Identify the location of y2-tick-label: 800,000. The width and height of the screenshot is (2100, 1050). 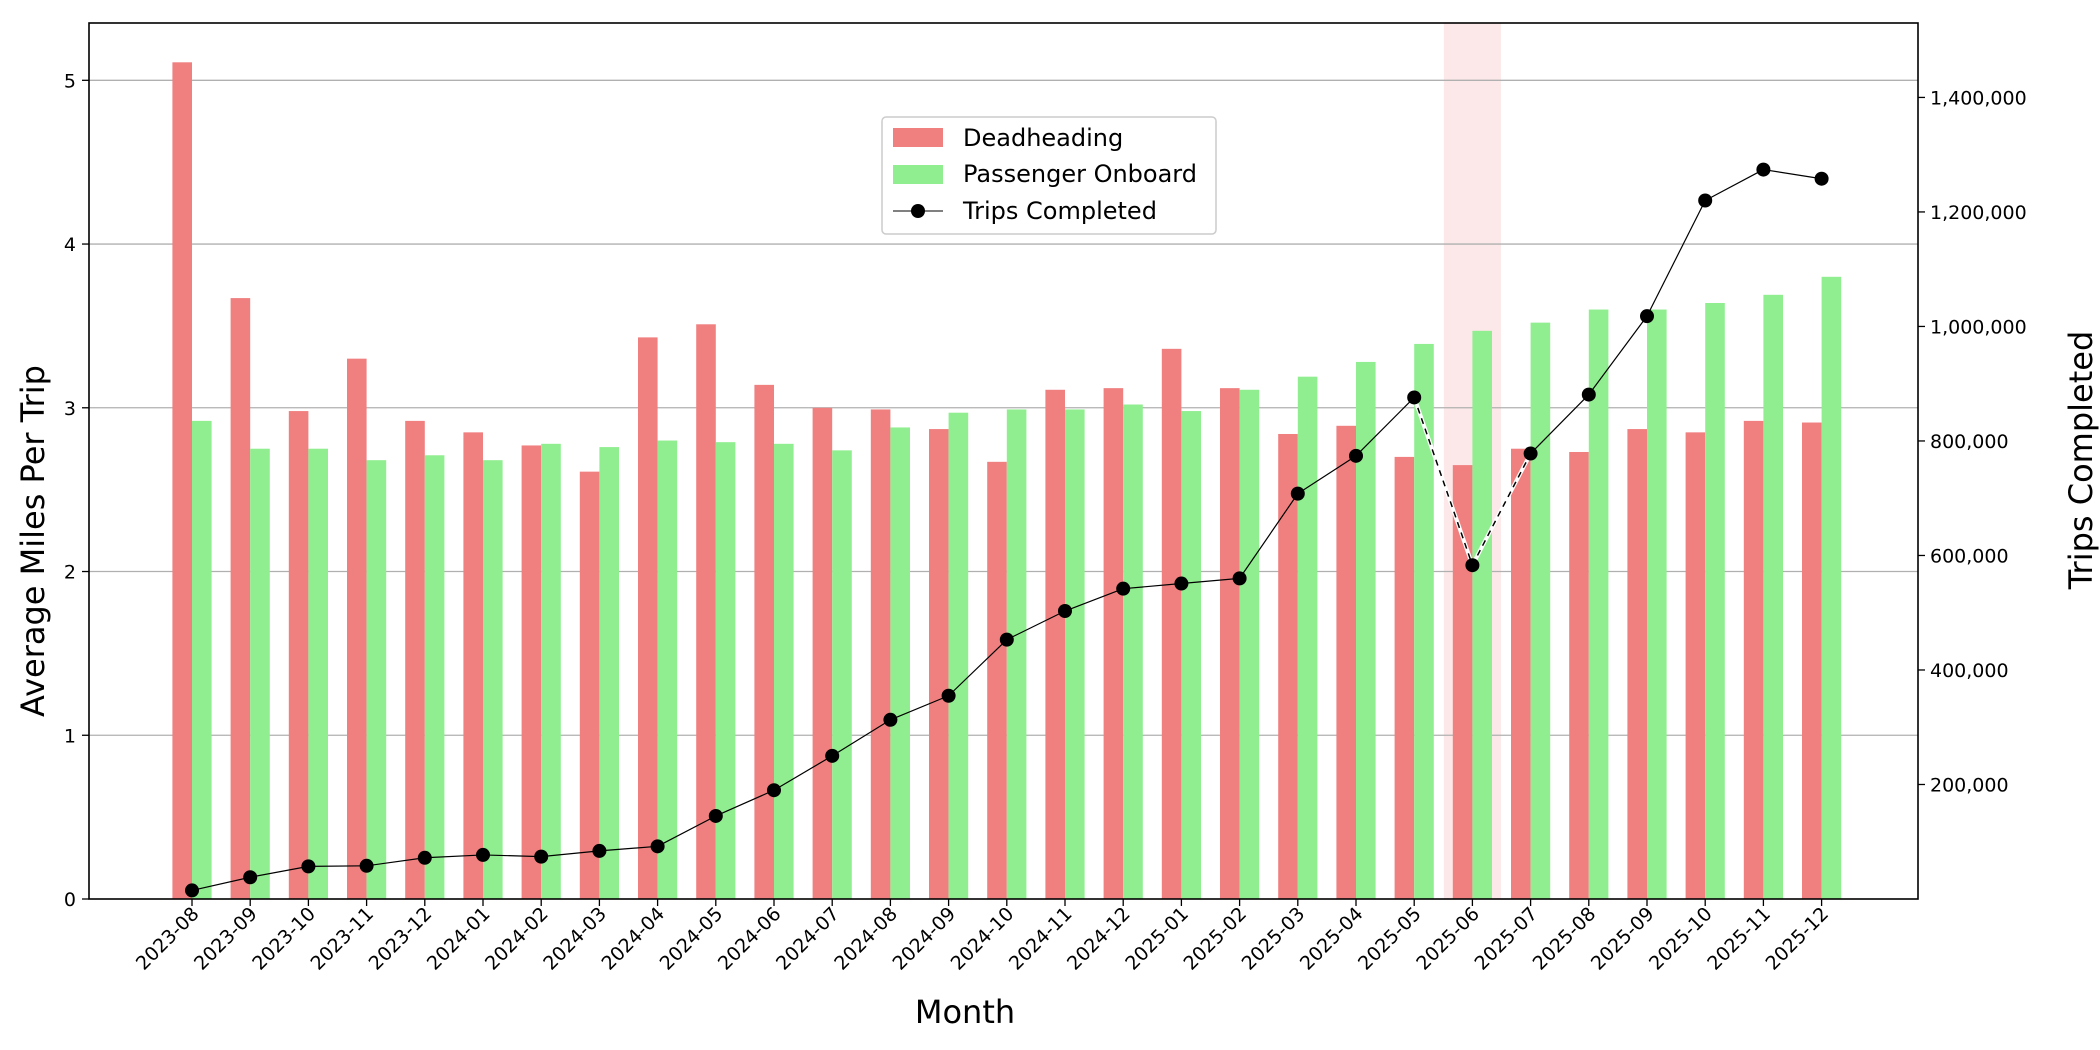
(1969, 442).